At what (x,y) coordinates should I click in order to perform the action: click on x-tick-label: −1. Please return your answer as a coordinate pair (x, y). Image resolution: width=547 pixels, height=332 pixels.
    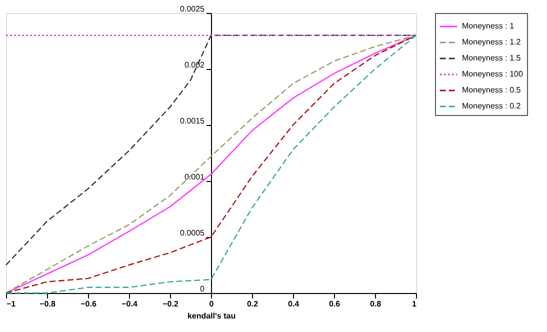
    Looking at the image, I should click on (11, 304).